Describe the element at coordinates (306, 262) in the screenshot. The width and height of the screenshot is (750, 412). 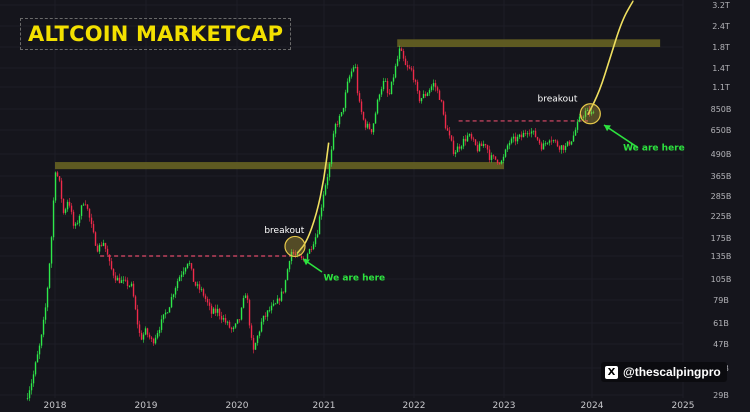
I see `arrow-head-icon` at that location.